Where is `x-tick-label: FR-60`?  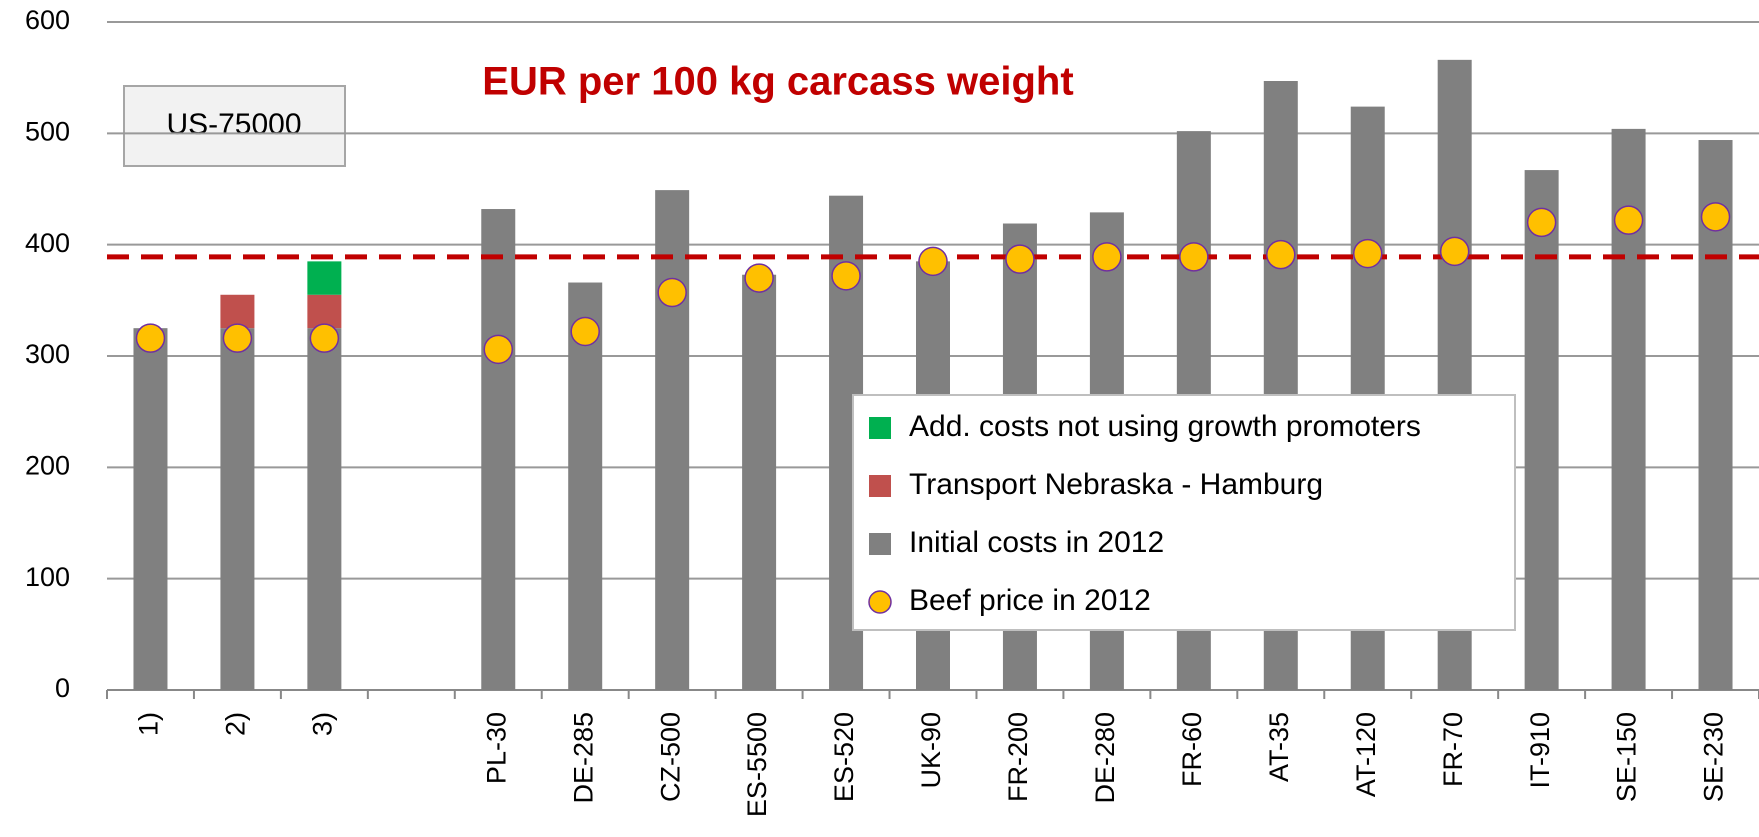 x-tick-label: FR-60 is located at coordinates (1192, 749).